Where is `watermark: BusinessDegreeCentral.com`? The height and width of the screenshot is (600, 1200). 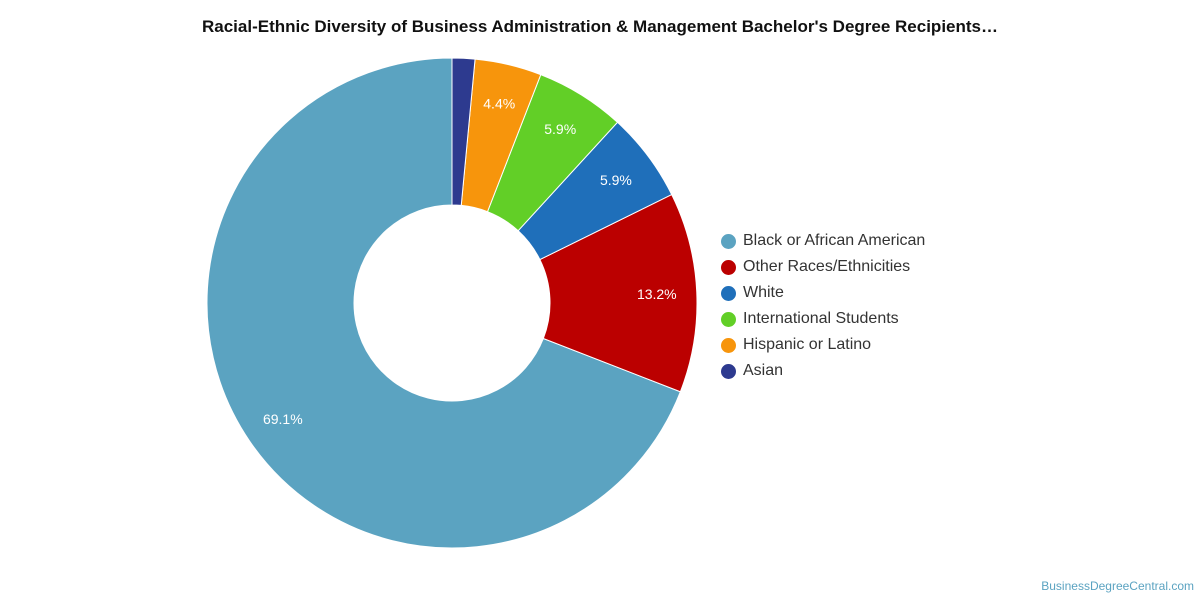 watermark: BusinessDegreeCentral.com is located at coordinates (1117, 586).